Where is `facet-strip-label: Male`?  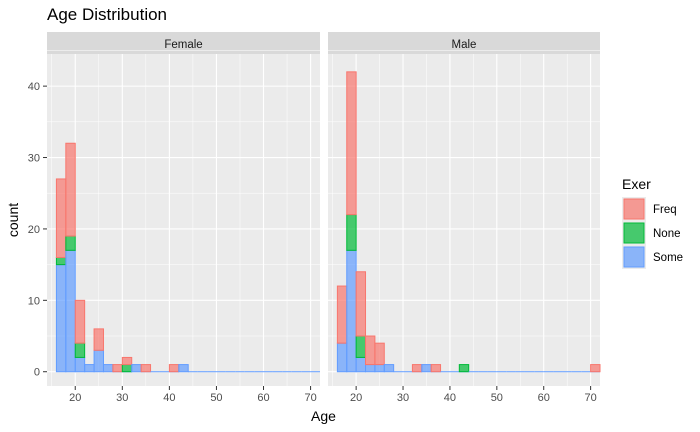
facet-strip-label: Male is located at coordinates (464, 45).